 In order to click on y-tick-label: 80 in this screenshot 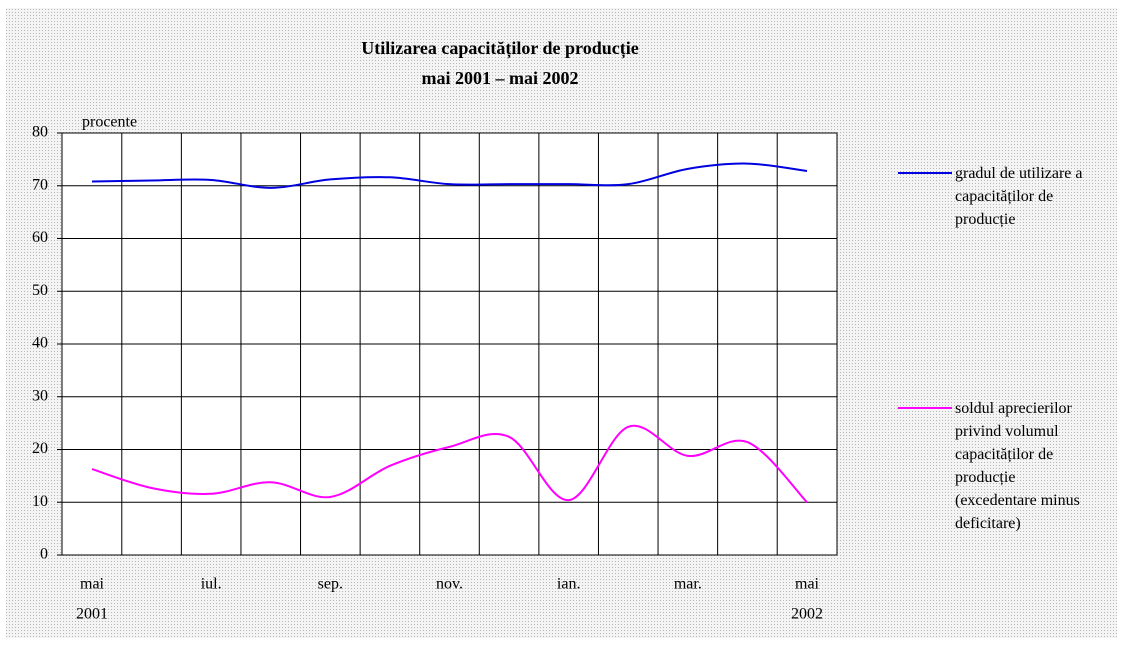, I will do `click(40, 132)`.